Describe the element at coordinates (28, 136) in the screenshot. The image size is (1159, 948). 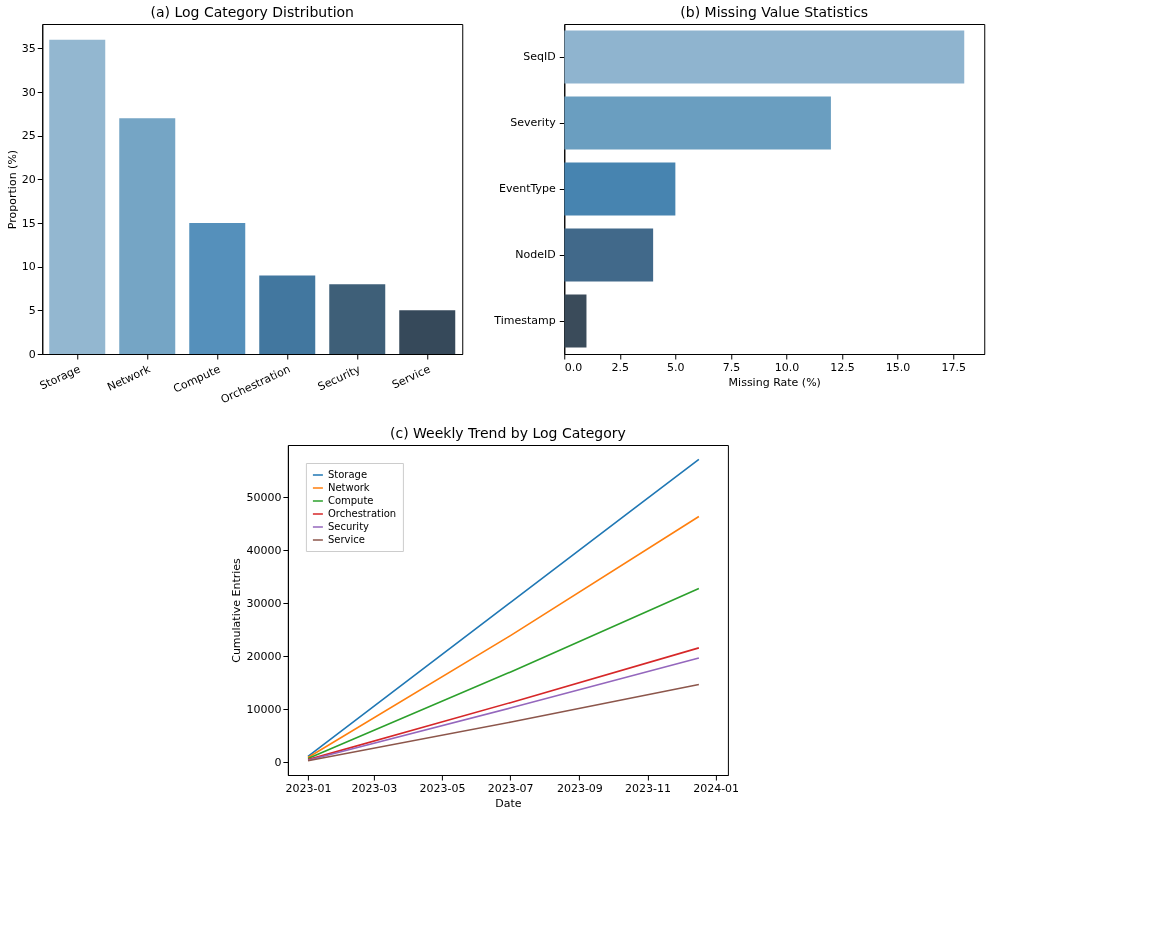
I see `y-tick-label: 25` at that location.